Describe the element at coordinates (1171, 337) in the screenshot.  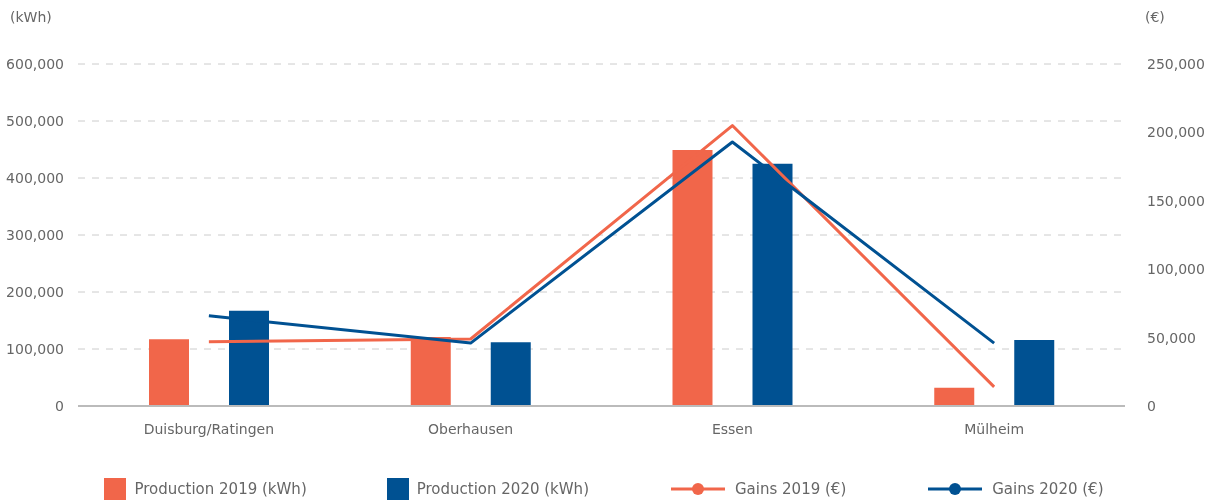
I see `y2-tick-label: 50,000` at that location.